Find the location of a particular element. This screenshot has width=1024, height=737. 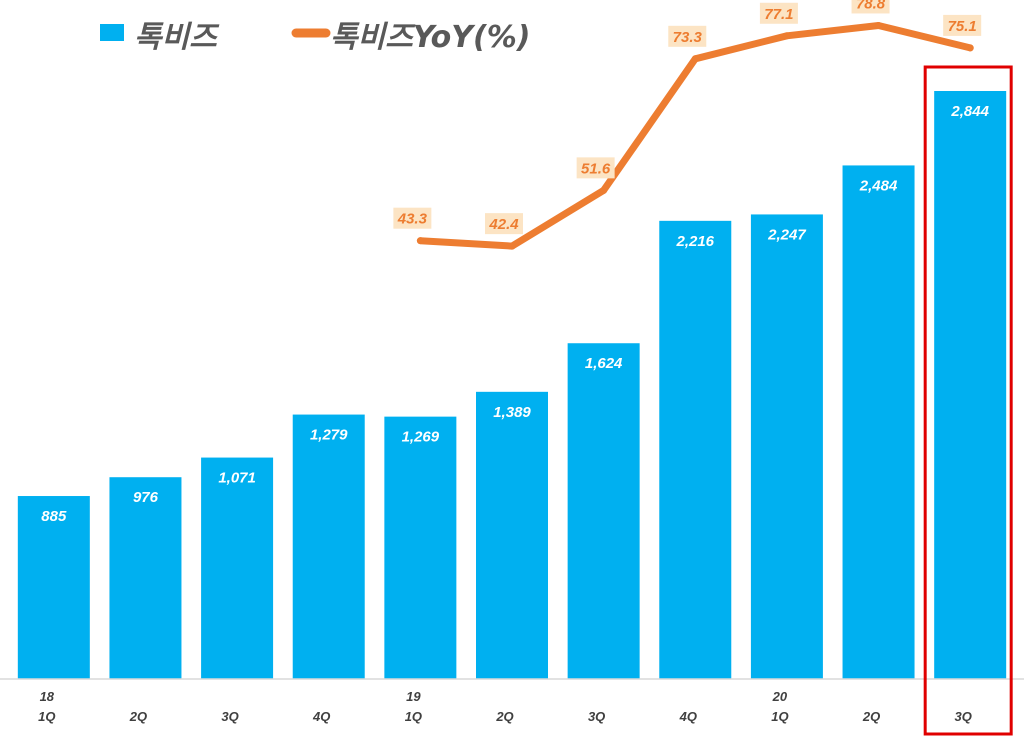

x-tick-year-label: 18 is located at coordinates (47, 696).